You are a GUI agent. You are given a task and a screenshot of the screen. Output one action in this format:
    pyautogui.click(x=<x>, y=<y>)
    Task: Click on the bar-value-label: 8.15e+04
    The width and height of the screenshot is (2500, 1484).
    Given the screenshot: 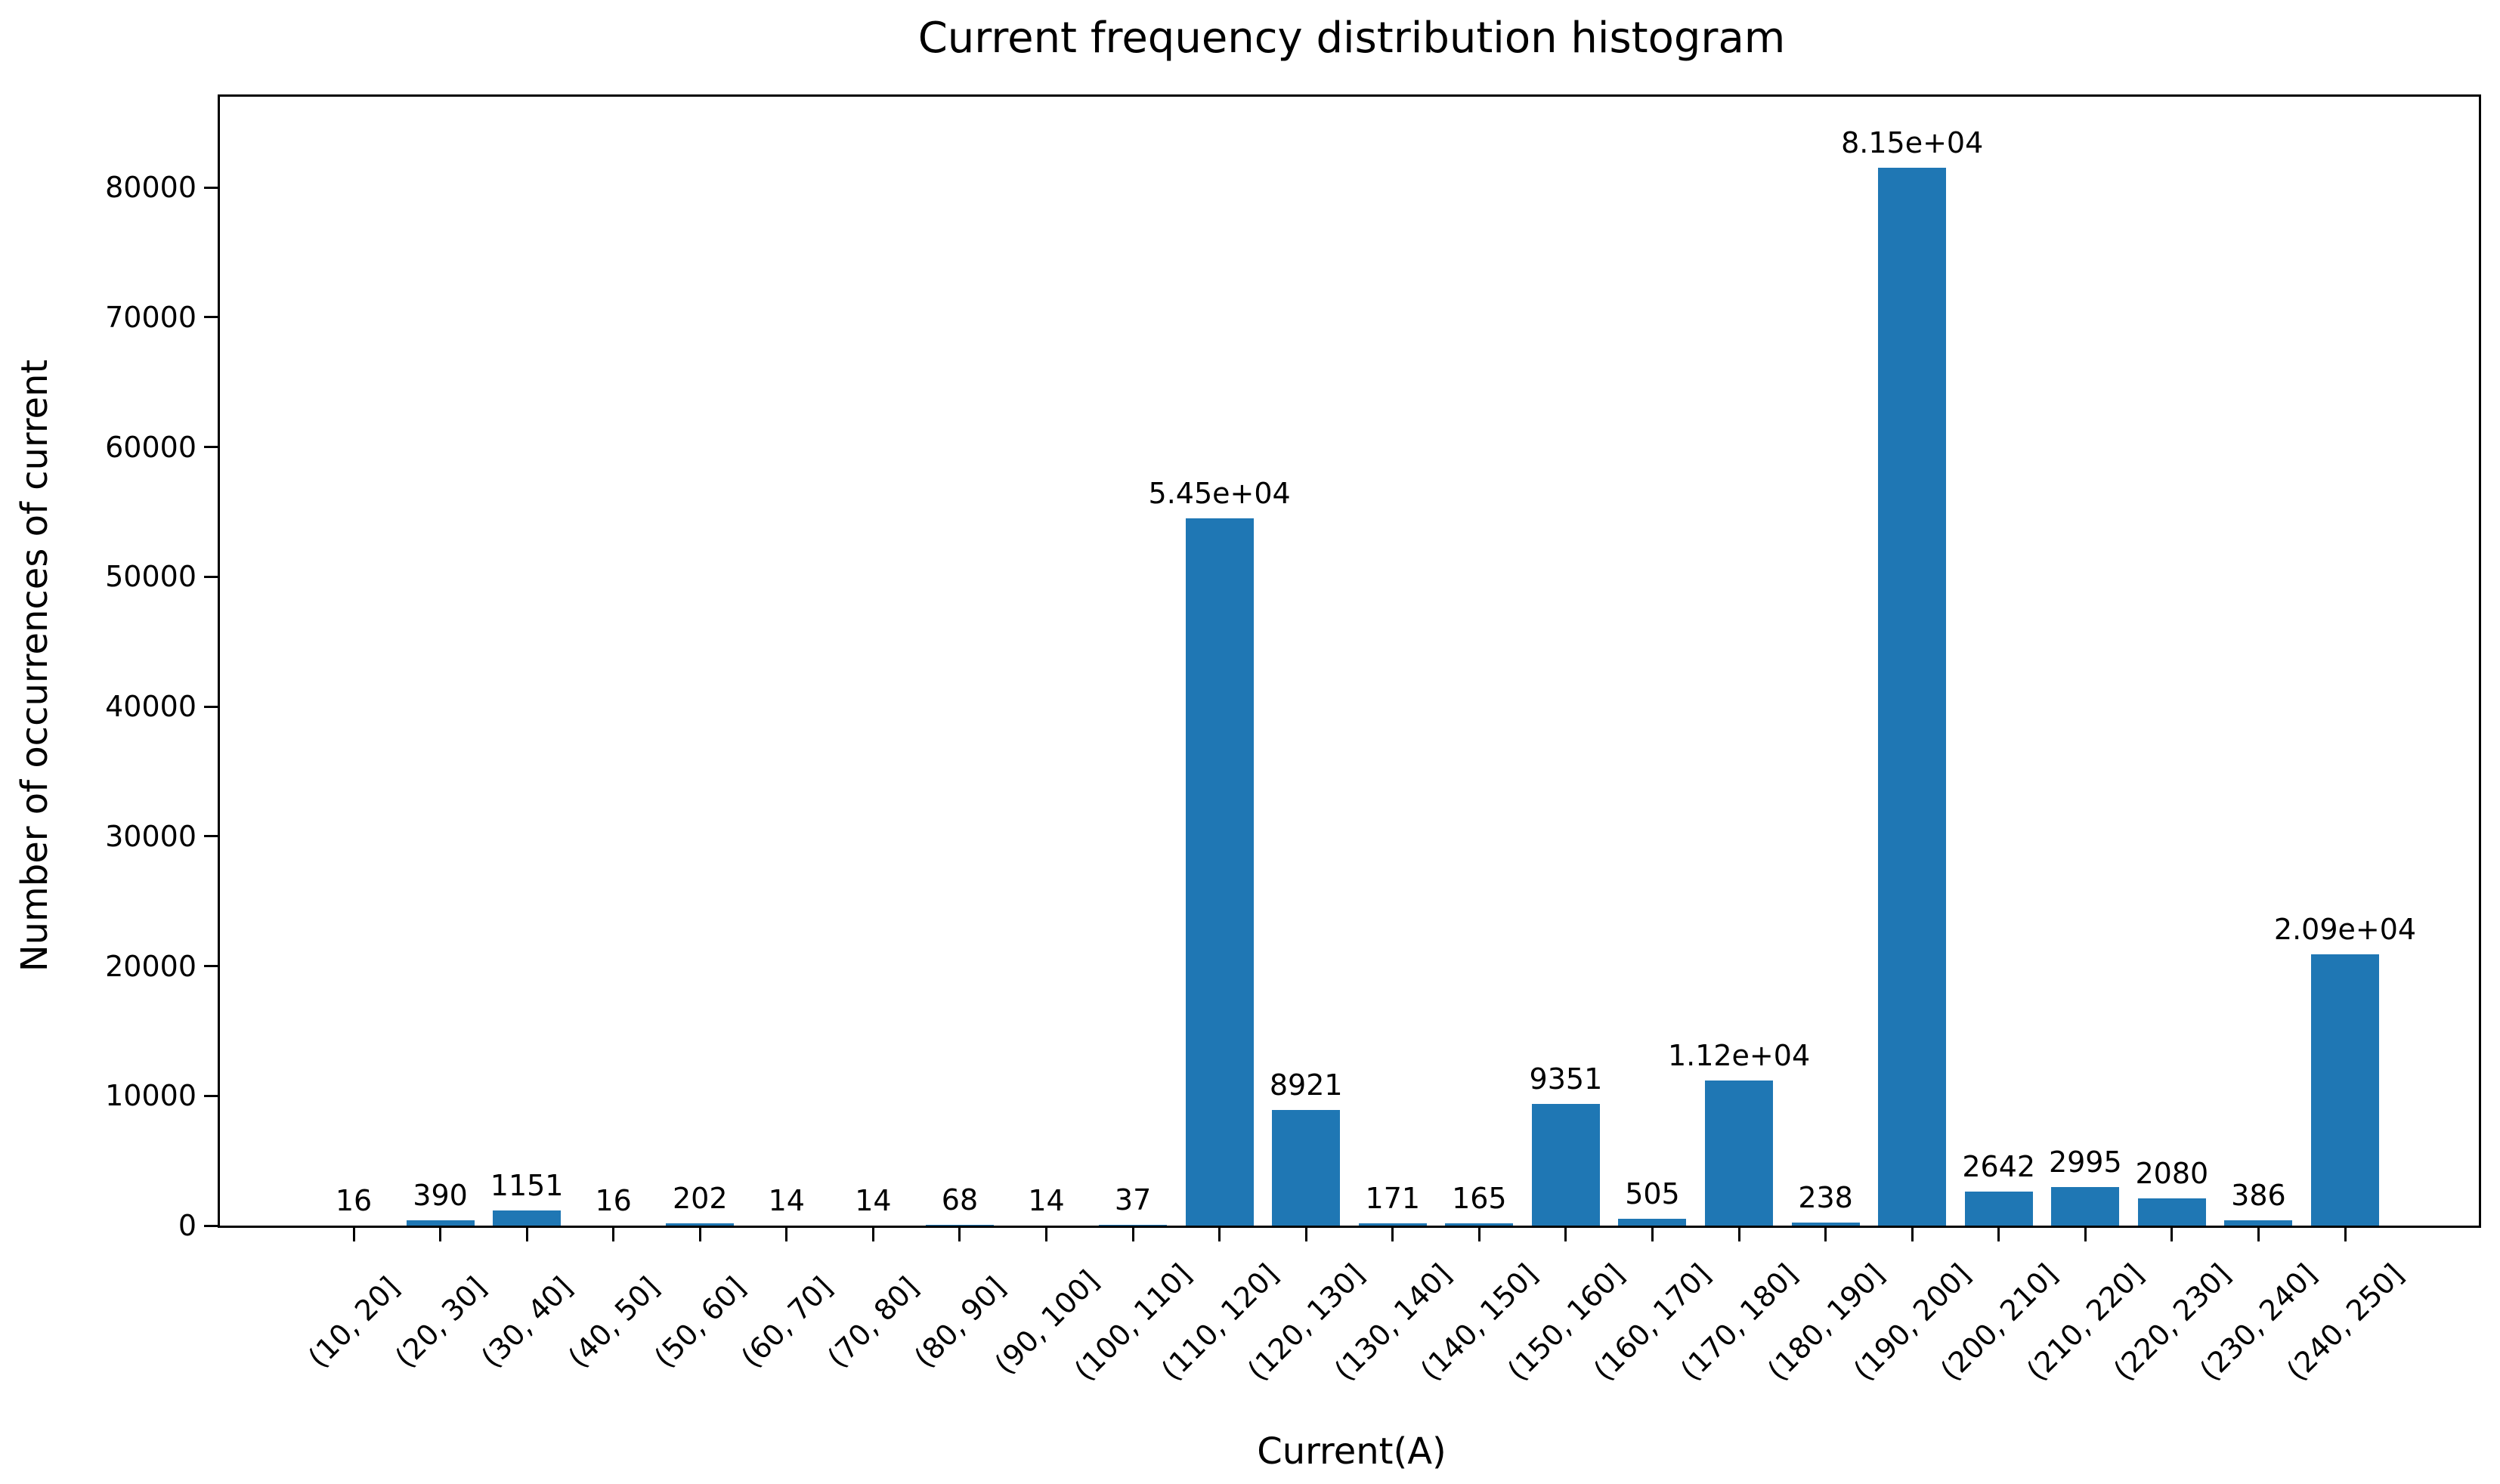 What is the action you would take?
    pyautogui.click(x=1912, y=143)
    